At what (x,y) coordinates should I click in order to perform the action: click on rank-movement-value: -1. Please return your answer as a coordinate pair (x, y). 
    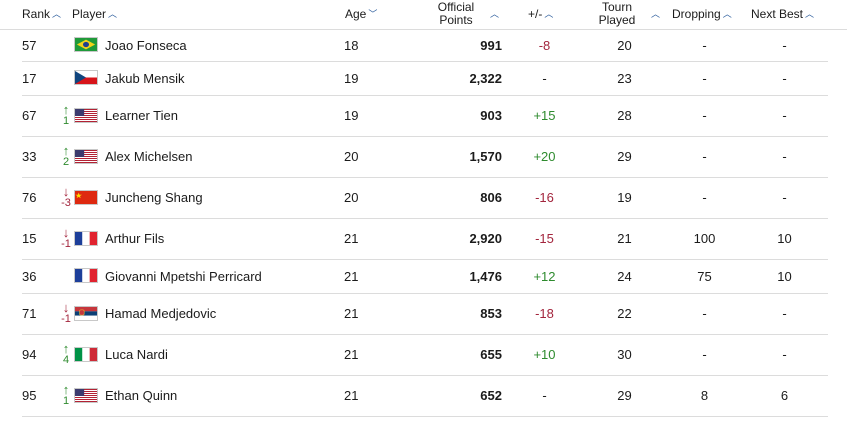
    Looking at the image, I should click on (66, 244).